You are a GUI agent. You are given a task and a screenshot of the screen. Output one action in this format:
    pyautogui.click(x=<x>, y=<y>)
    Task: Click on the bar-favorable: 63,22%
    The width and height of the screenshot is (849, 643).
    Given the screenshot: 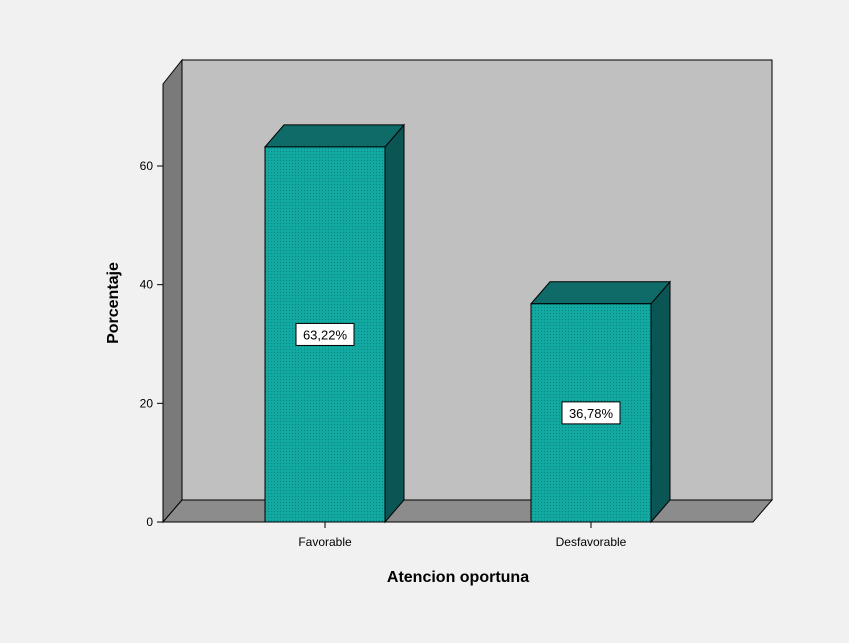 What is the action you would take?
    pyautogui.click(x=334, y=323)
    